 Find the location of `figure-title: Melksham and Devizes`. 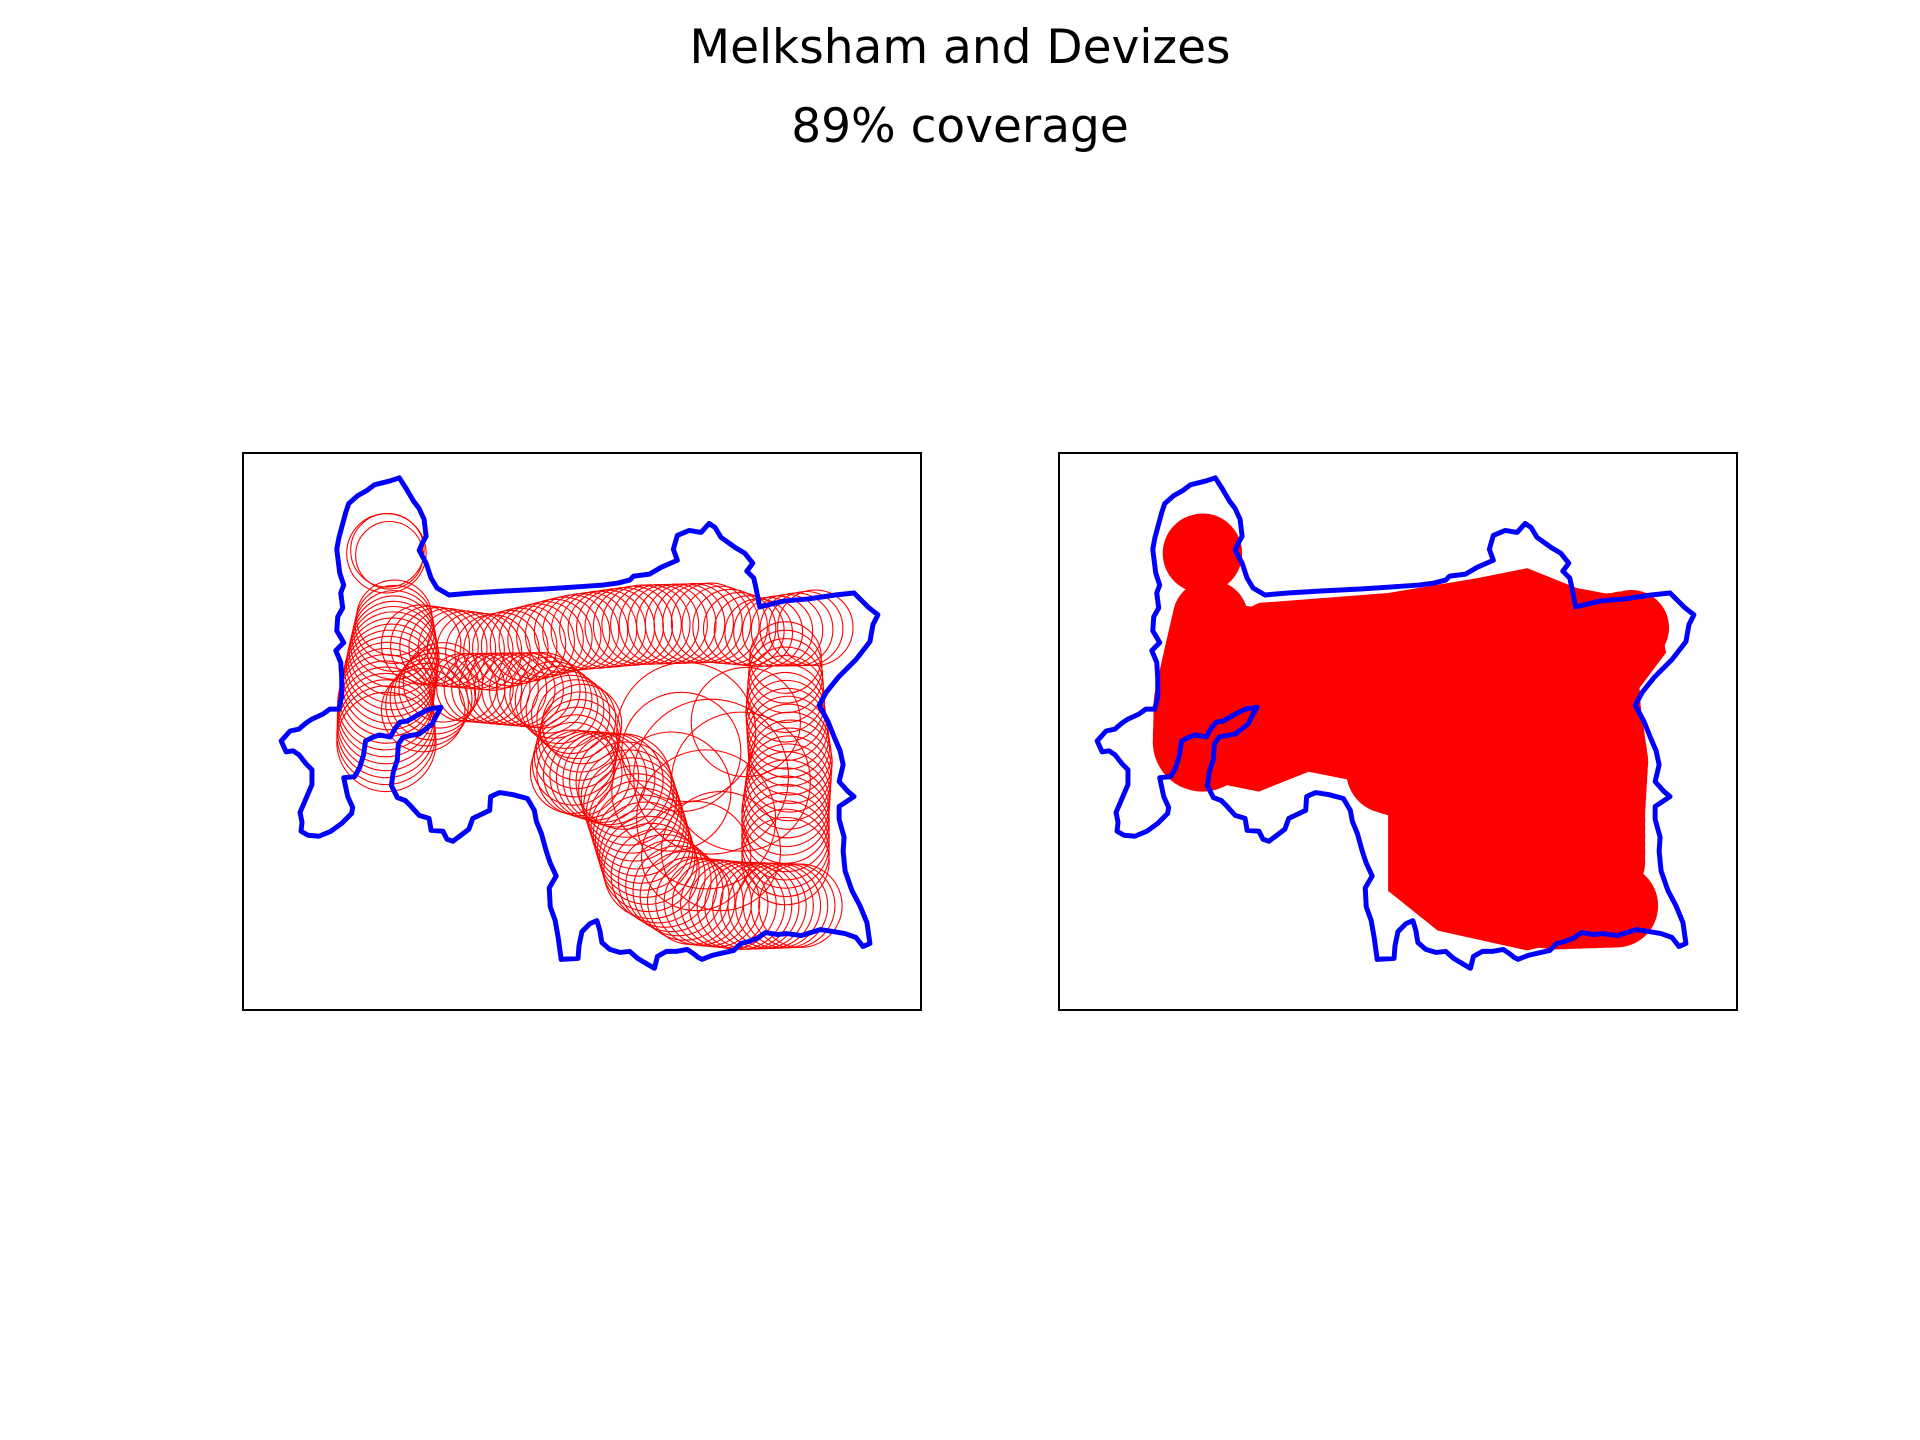

figure-title: Melksham and Devizes is located at coordinates (960, 47).